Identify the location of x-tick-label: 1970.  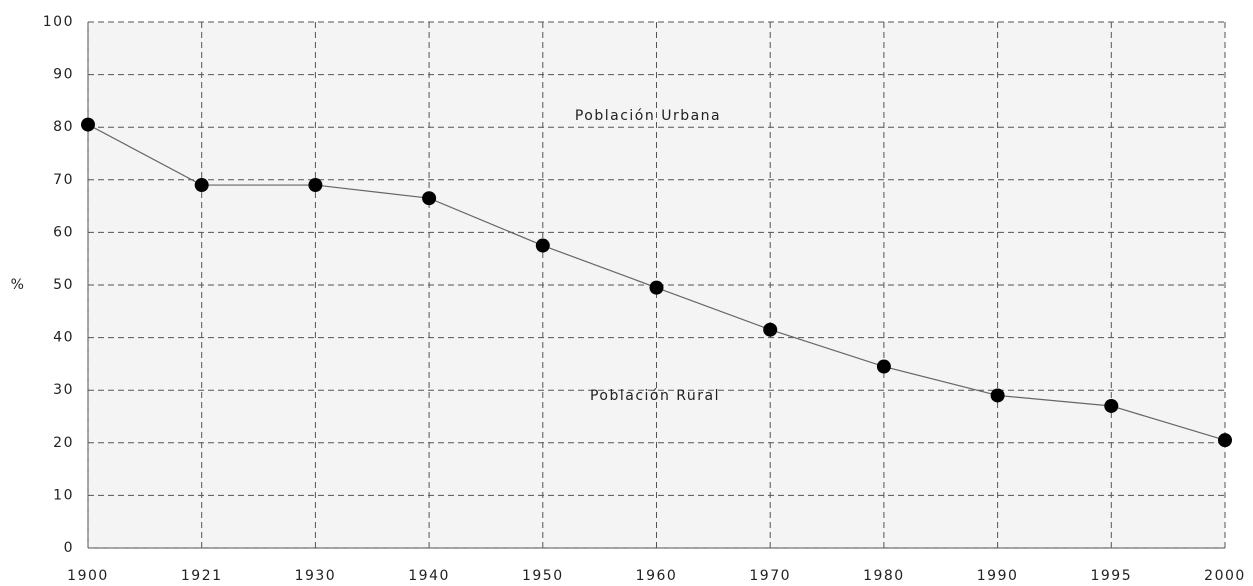
(770, 576).